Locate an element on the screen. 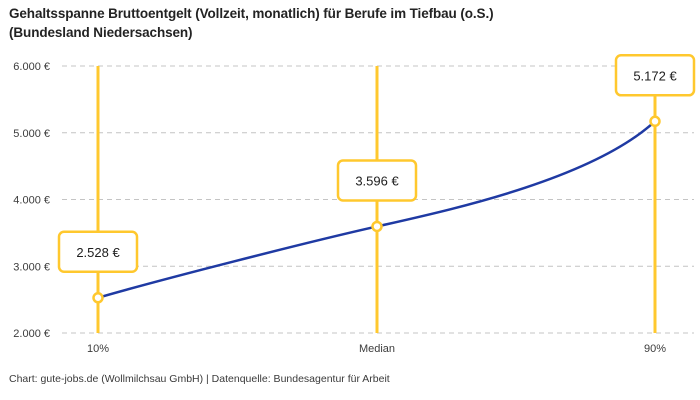  y-tick-label-6000: 6.000 € is located at coordinates (31, 67).